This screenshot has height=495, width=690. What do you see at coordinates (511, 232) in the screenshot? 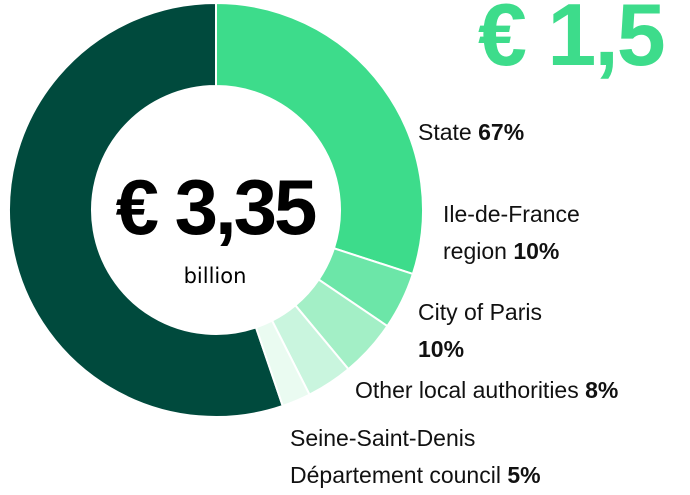
I see `segment-name: Ile-de-France region` at bounding box center [511, 232].